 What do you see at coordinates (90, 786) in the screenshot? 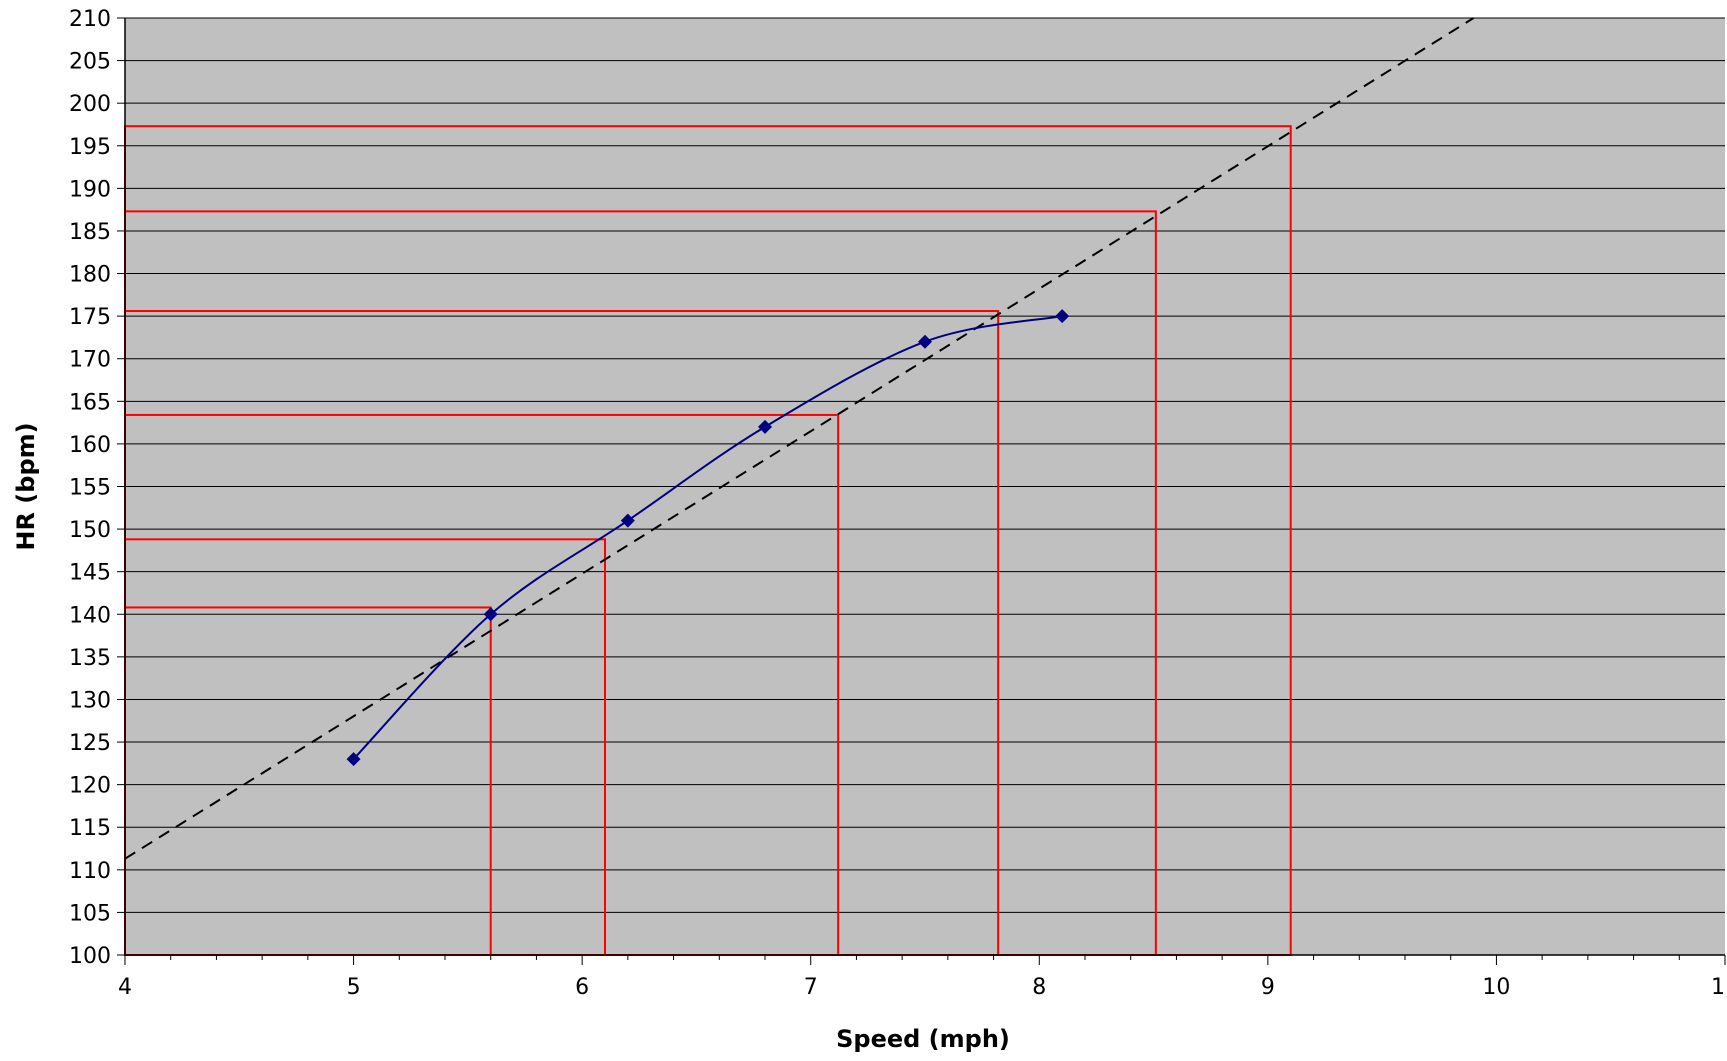
I see `y-tick-label: 120` at bounding box center [90, 786].